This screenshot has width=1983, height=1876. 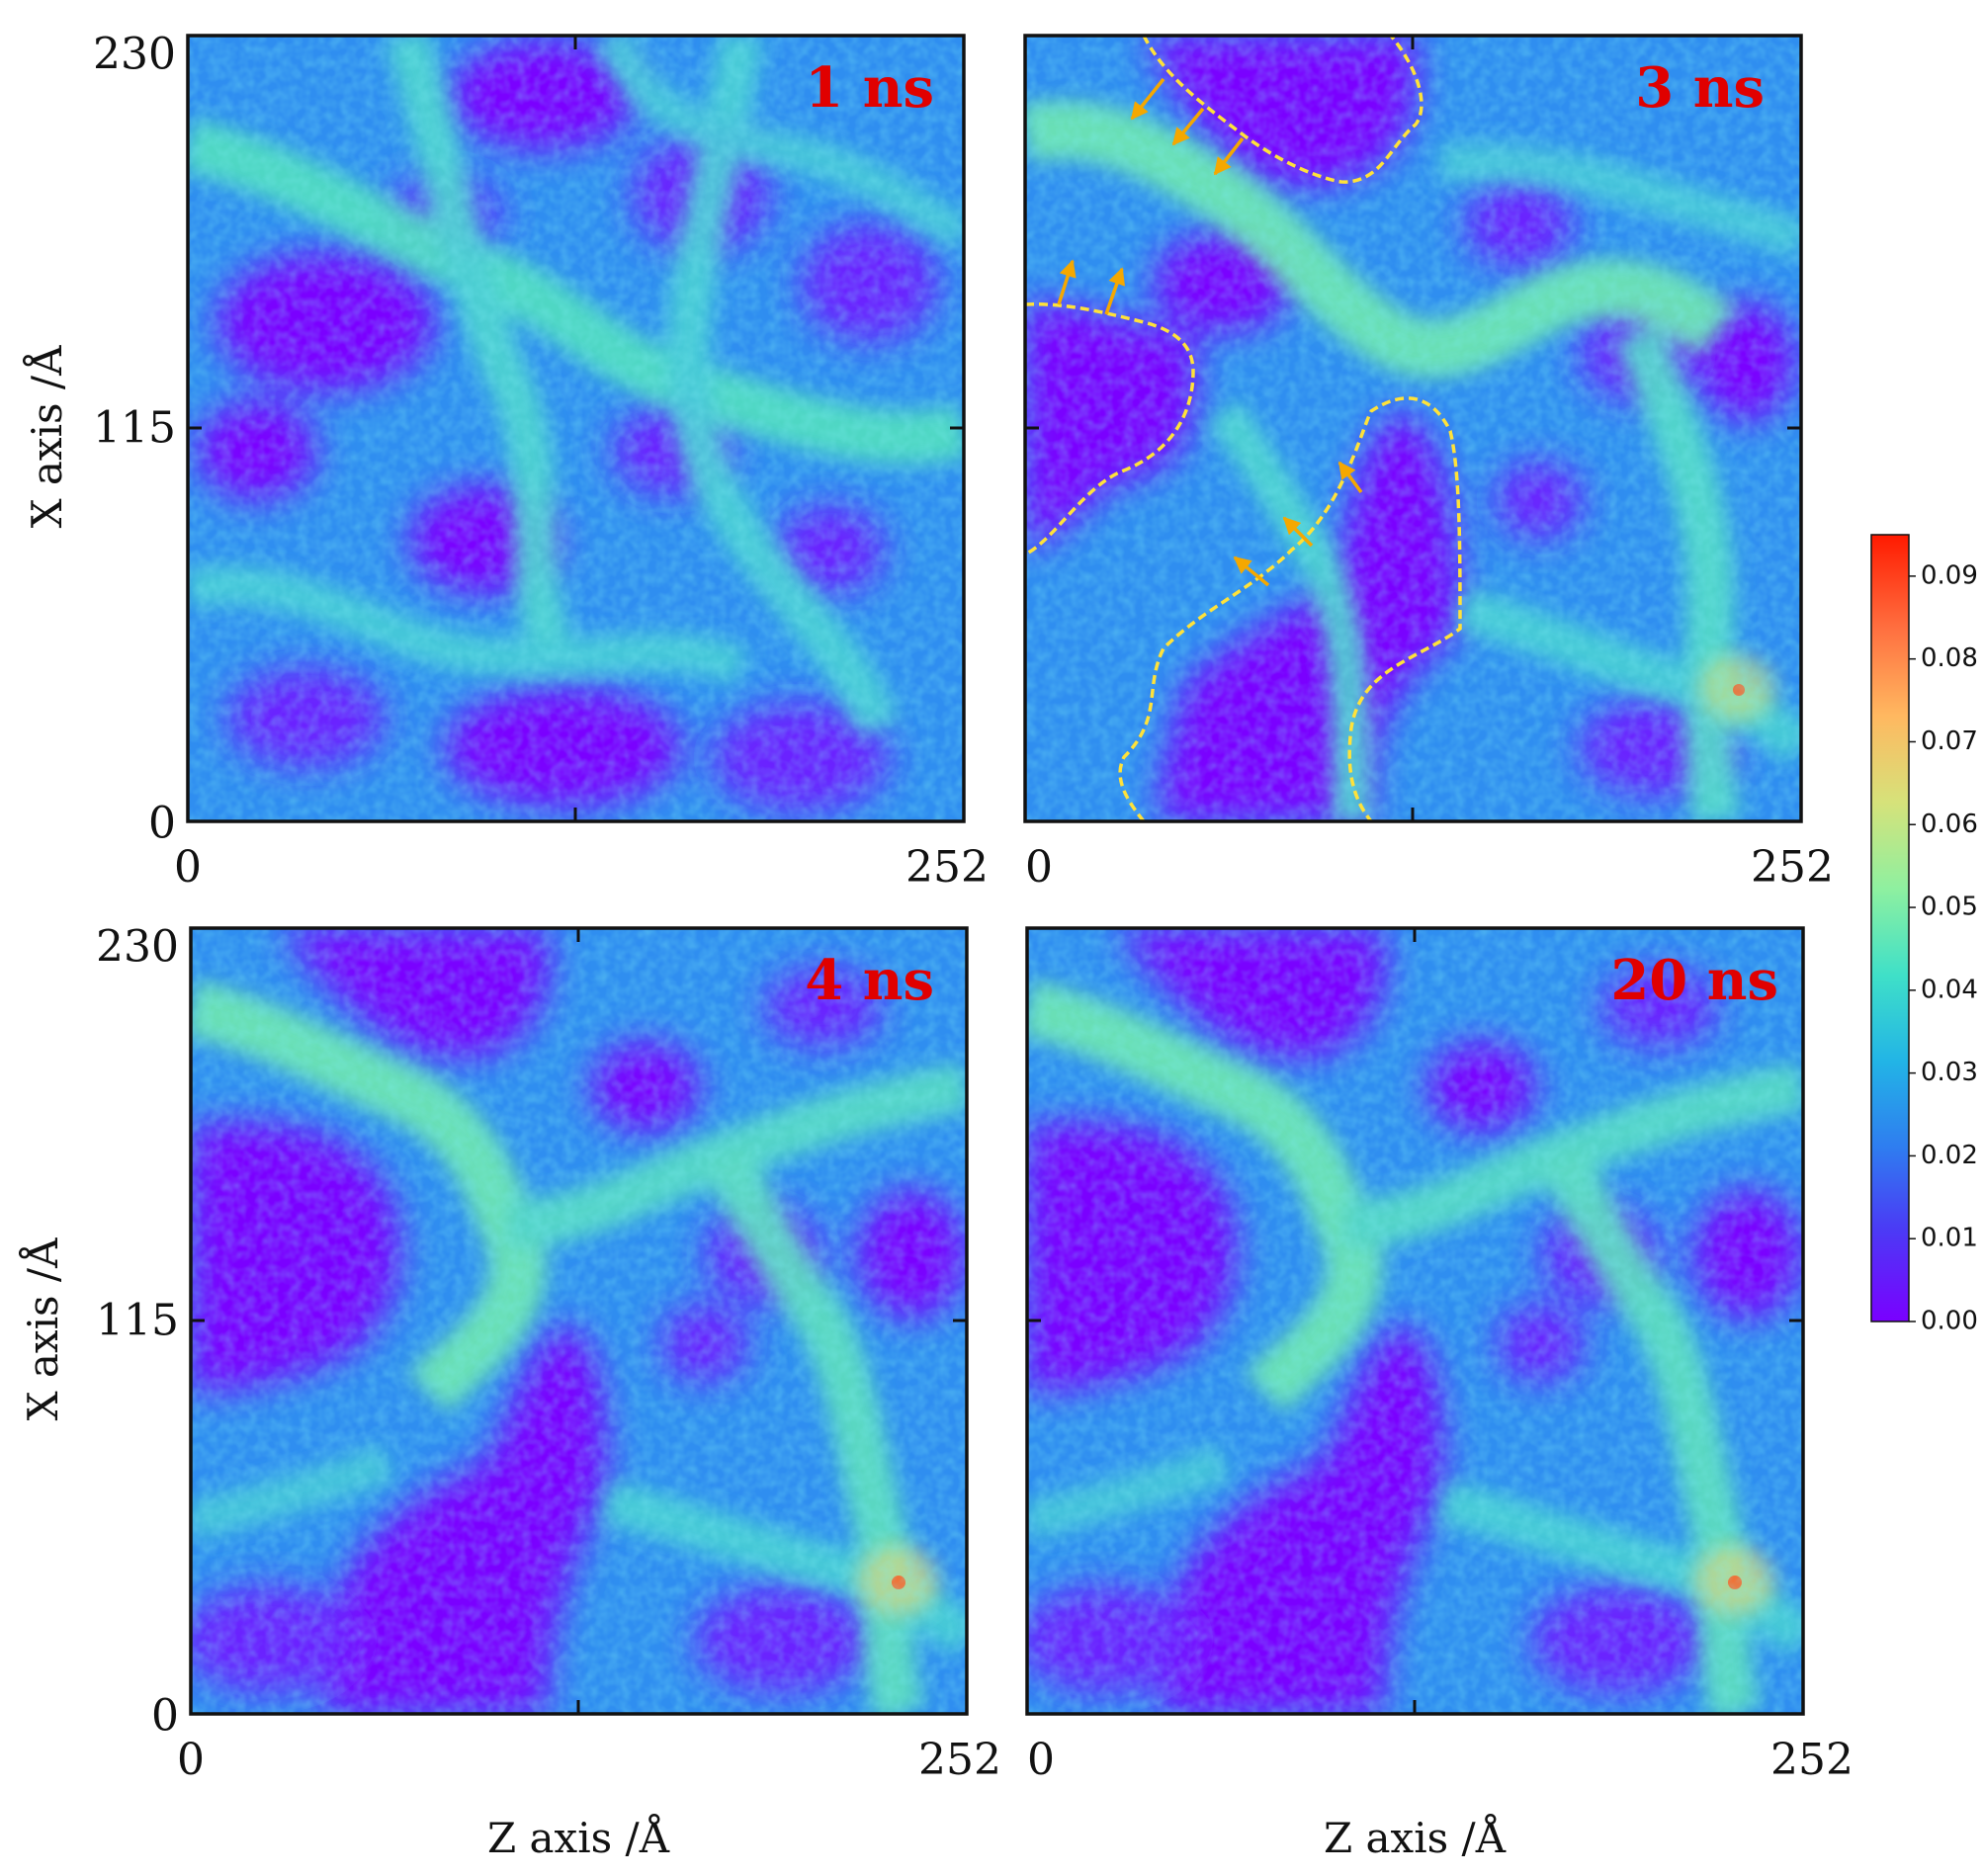 I want to click on colorbar-tick-label: 0.09, so click(x=1949, y=575).